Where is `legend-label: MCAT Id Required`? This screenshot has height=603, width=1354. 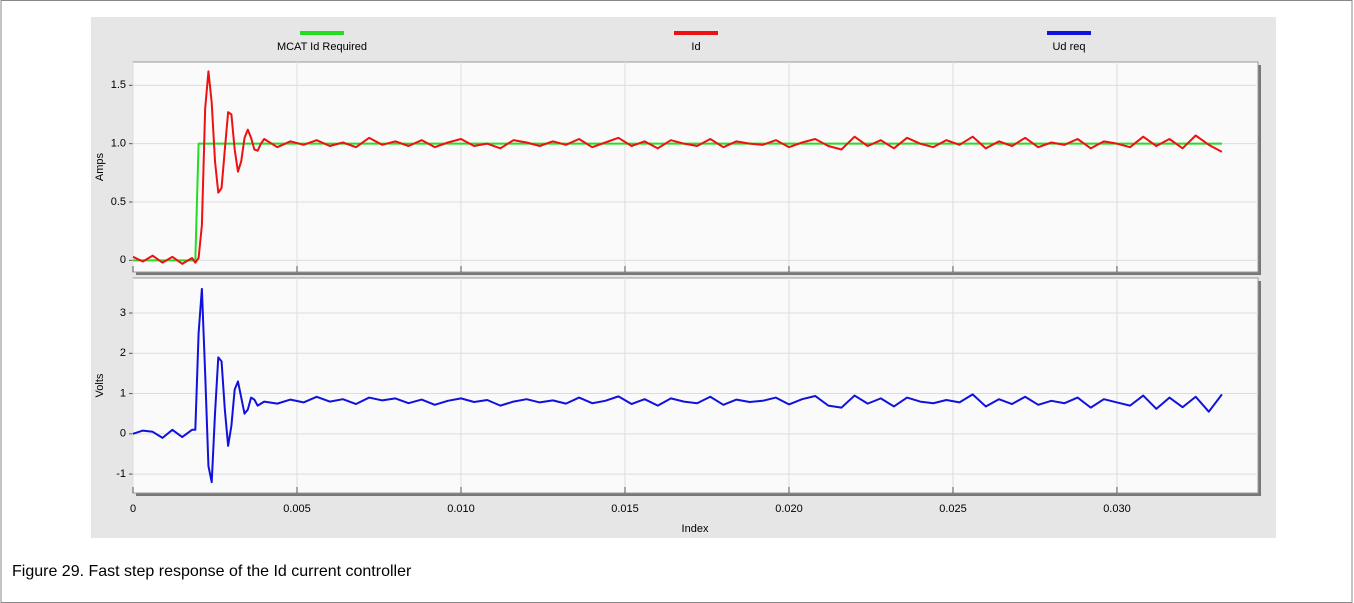 legend-label: MCAT Id Required is located at coordinates (322, 47).